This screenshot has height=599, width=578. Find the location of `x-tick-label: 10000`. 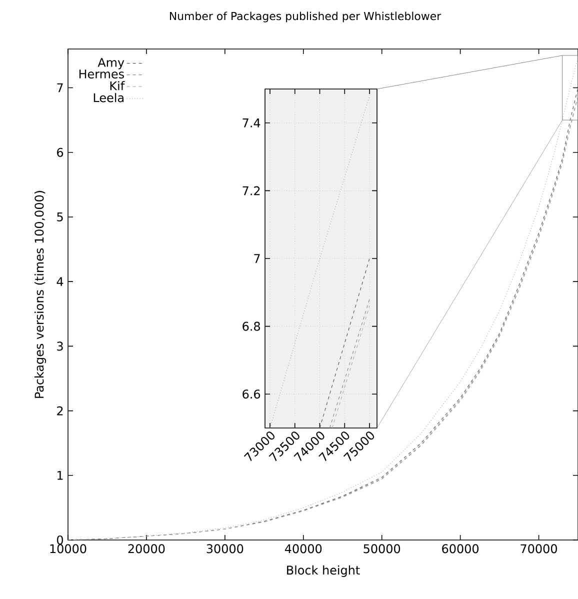

x-tick-label: 10000 is located at coordinates (68, 549).